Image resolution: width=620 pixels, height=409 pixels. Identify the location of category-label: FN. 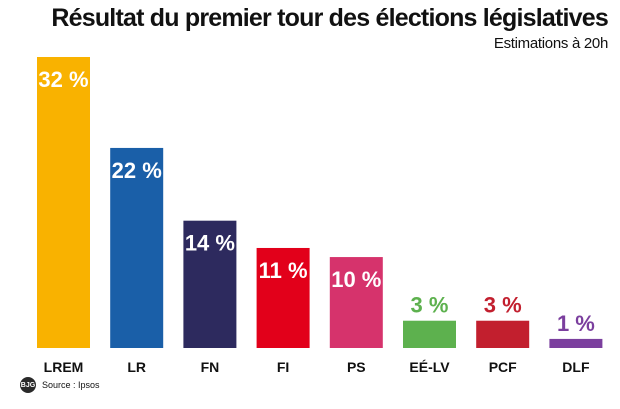
(210, 367).